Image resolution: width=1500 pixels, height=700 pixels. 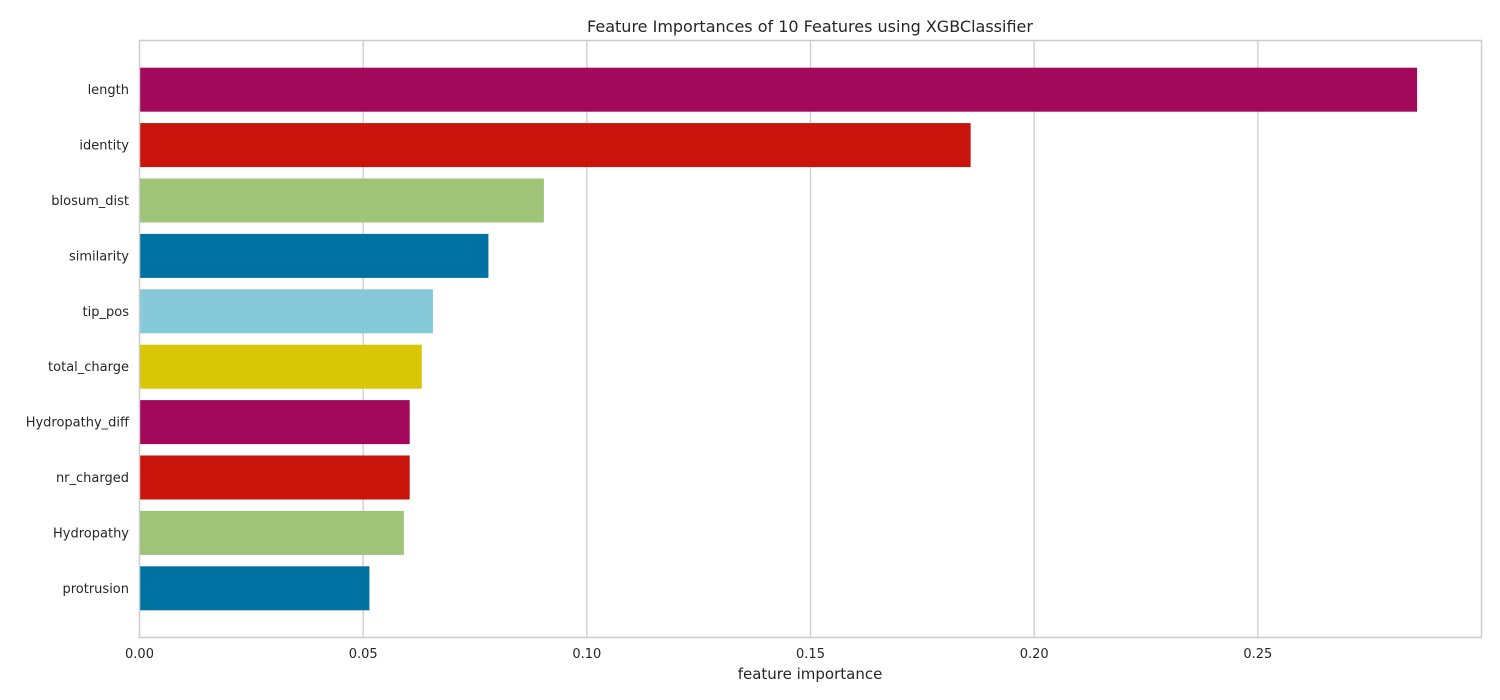 I want to click on x-tick-label: 0.10, so click(x=586, y=654).